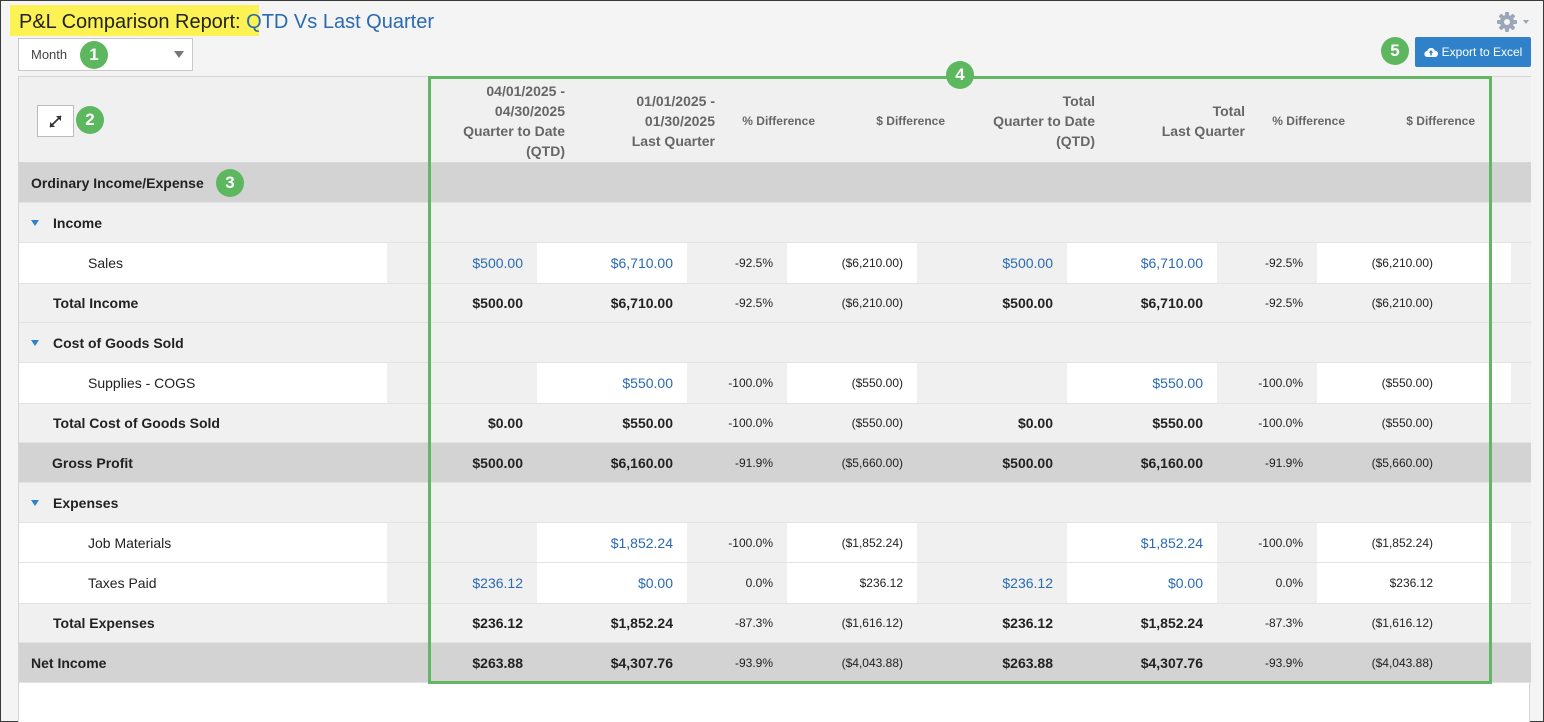 Image resolution: width=1544 pixels, height=722 pixels. I want to click on column-header: 01/01/2025 - 01/30/2025 Last Quarter, so click(635, 120).